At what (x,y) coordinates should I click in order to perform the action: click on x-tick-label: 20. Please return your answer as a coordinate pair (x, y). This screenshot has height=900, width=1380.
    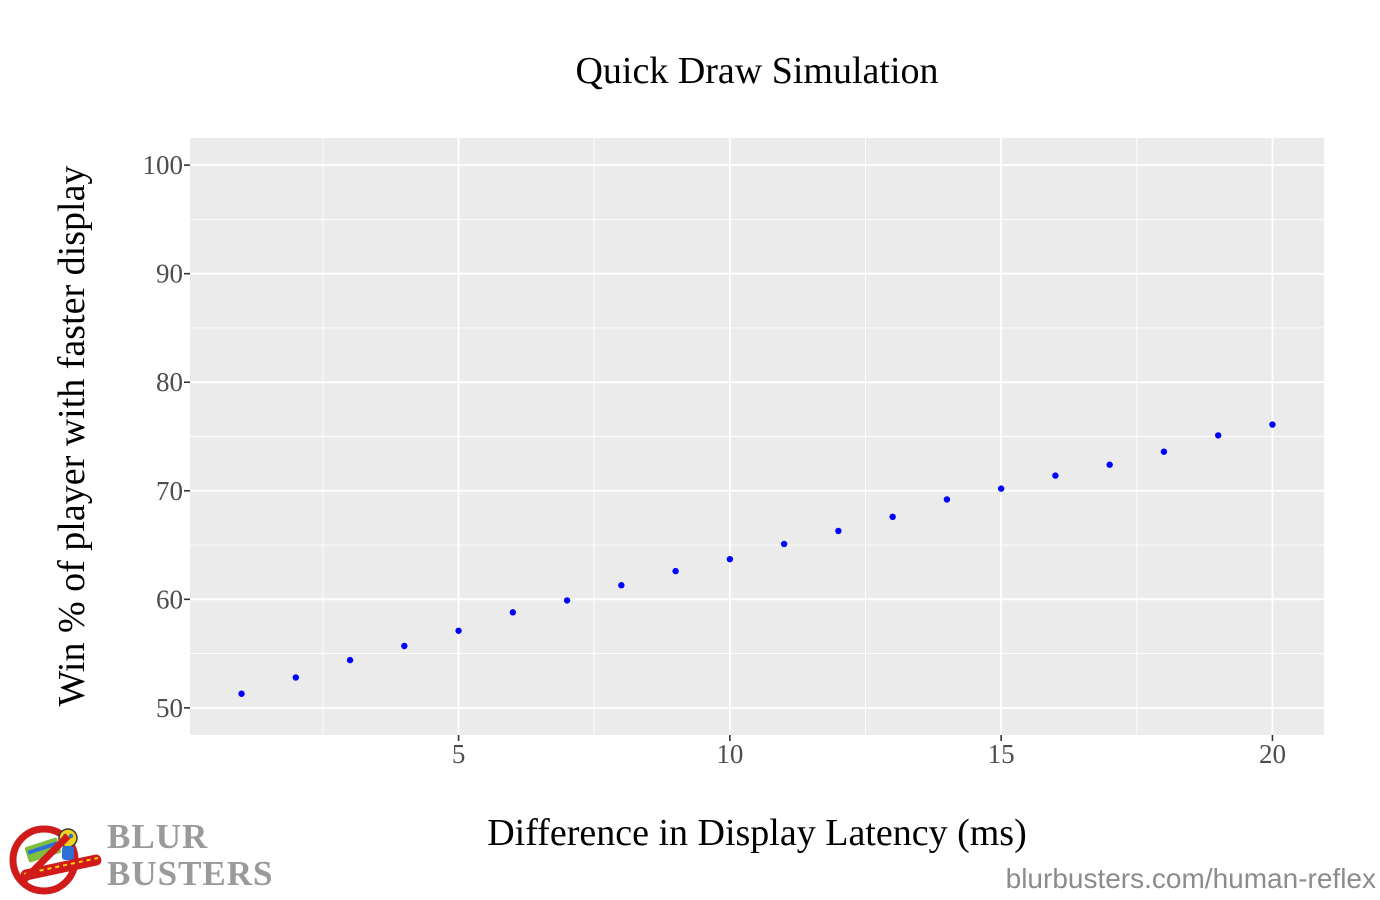
    Looking at the image, I should click on (1272, 754).